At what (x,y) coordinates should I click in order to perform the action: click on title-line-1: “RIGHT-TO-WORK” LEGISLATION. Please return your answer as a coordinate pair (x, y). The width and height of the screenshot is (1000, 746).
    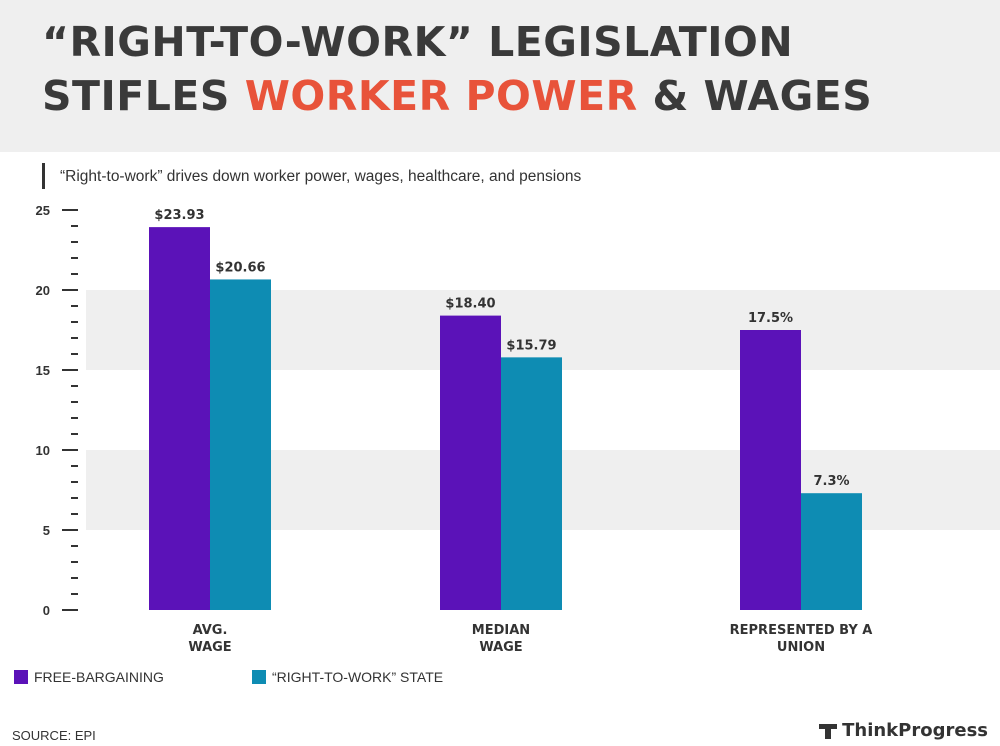
    Looking at the image, I should click on (418, 42).